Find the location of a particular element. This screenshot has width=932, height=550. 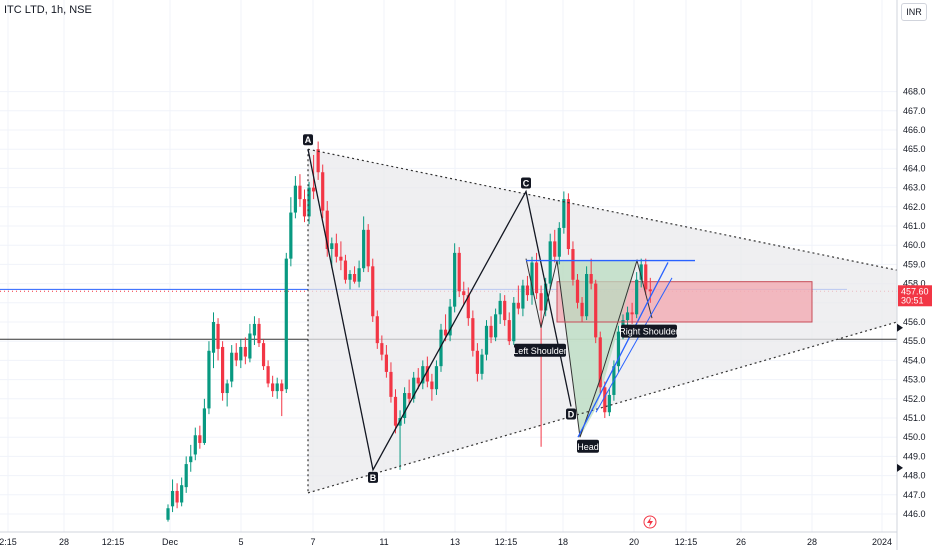

point-label-B: B is located at coordinates (373, 478).